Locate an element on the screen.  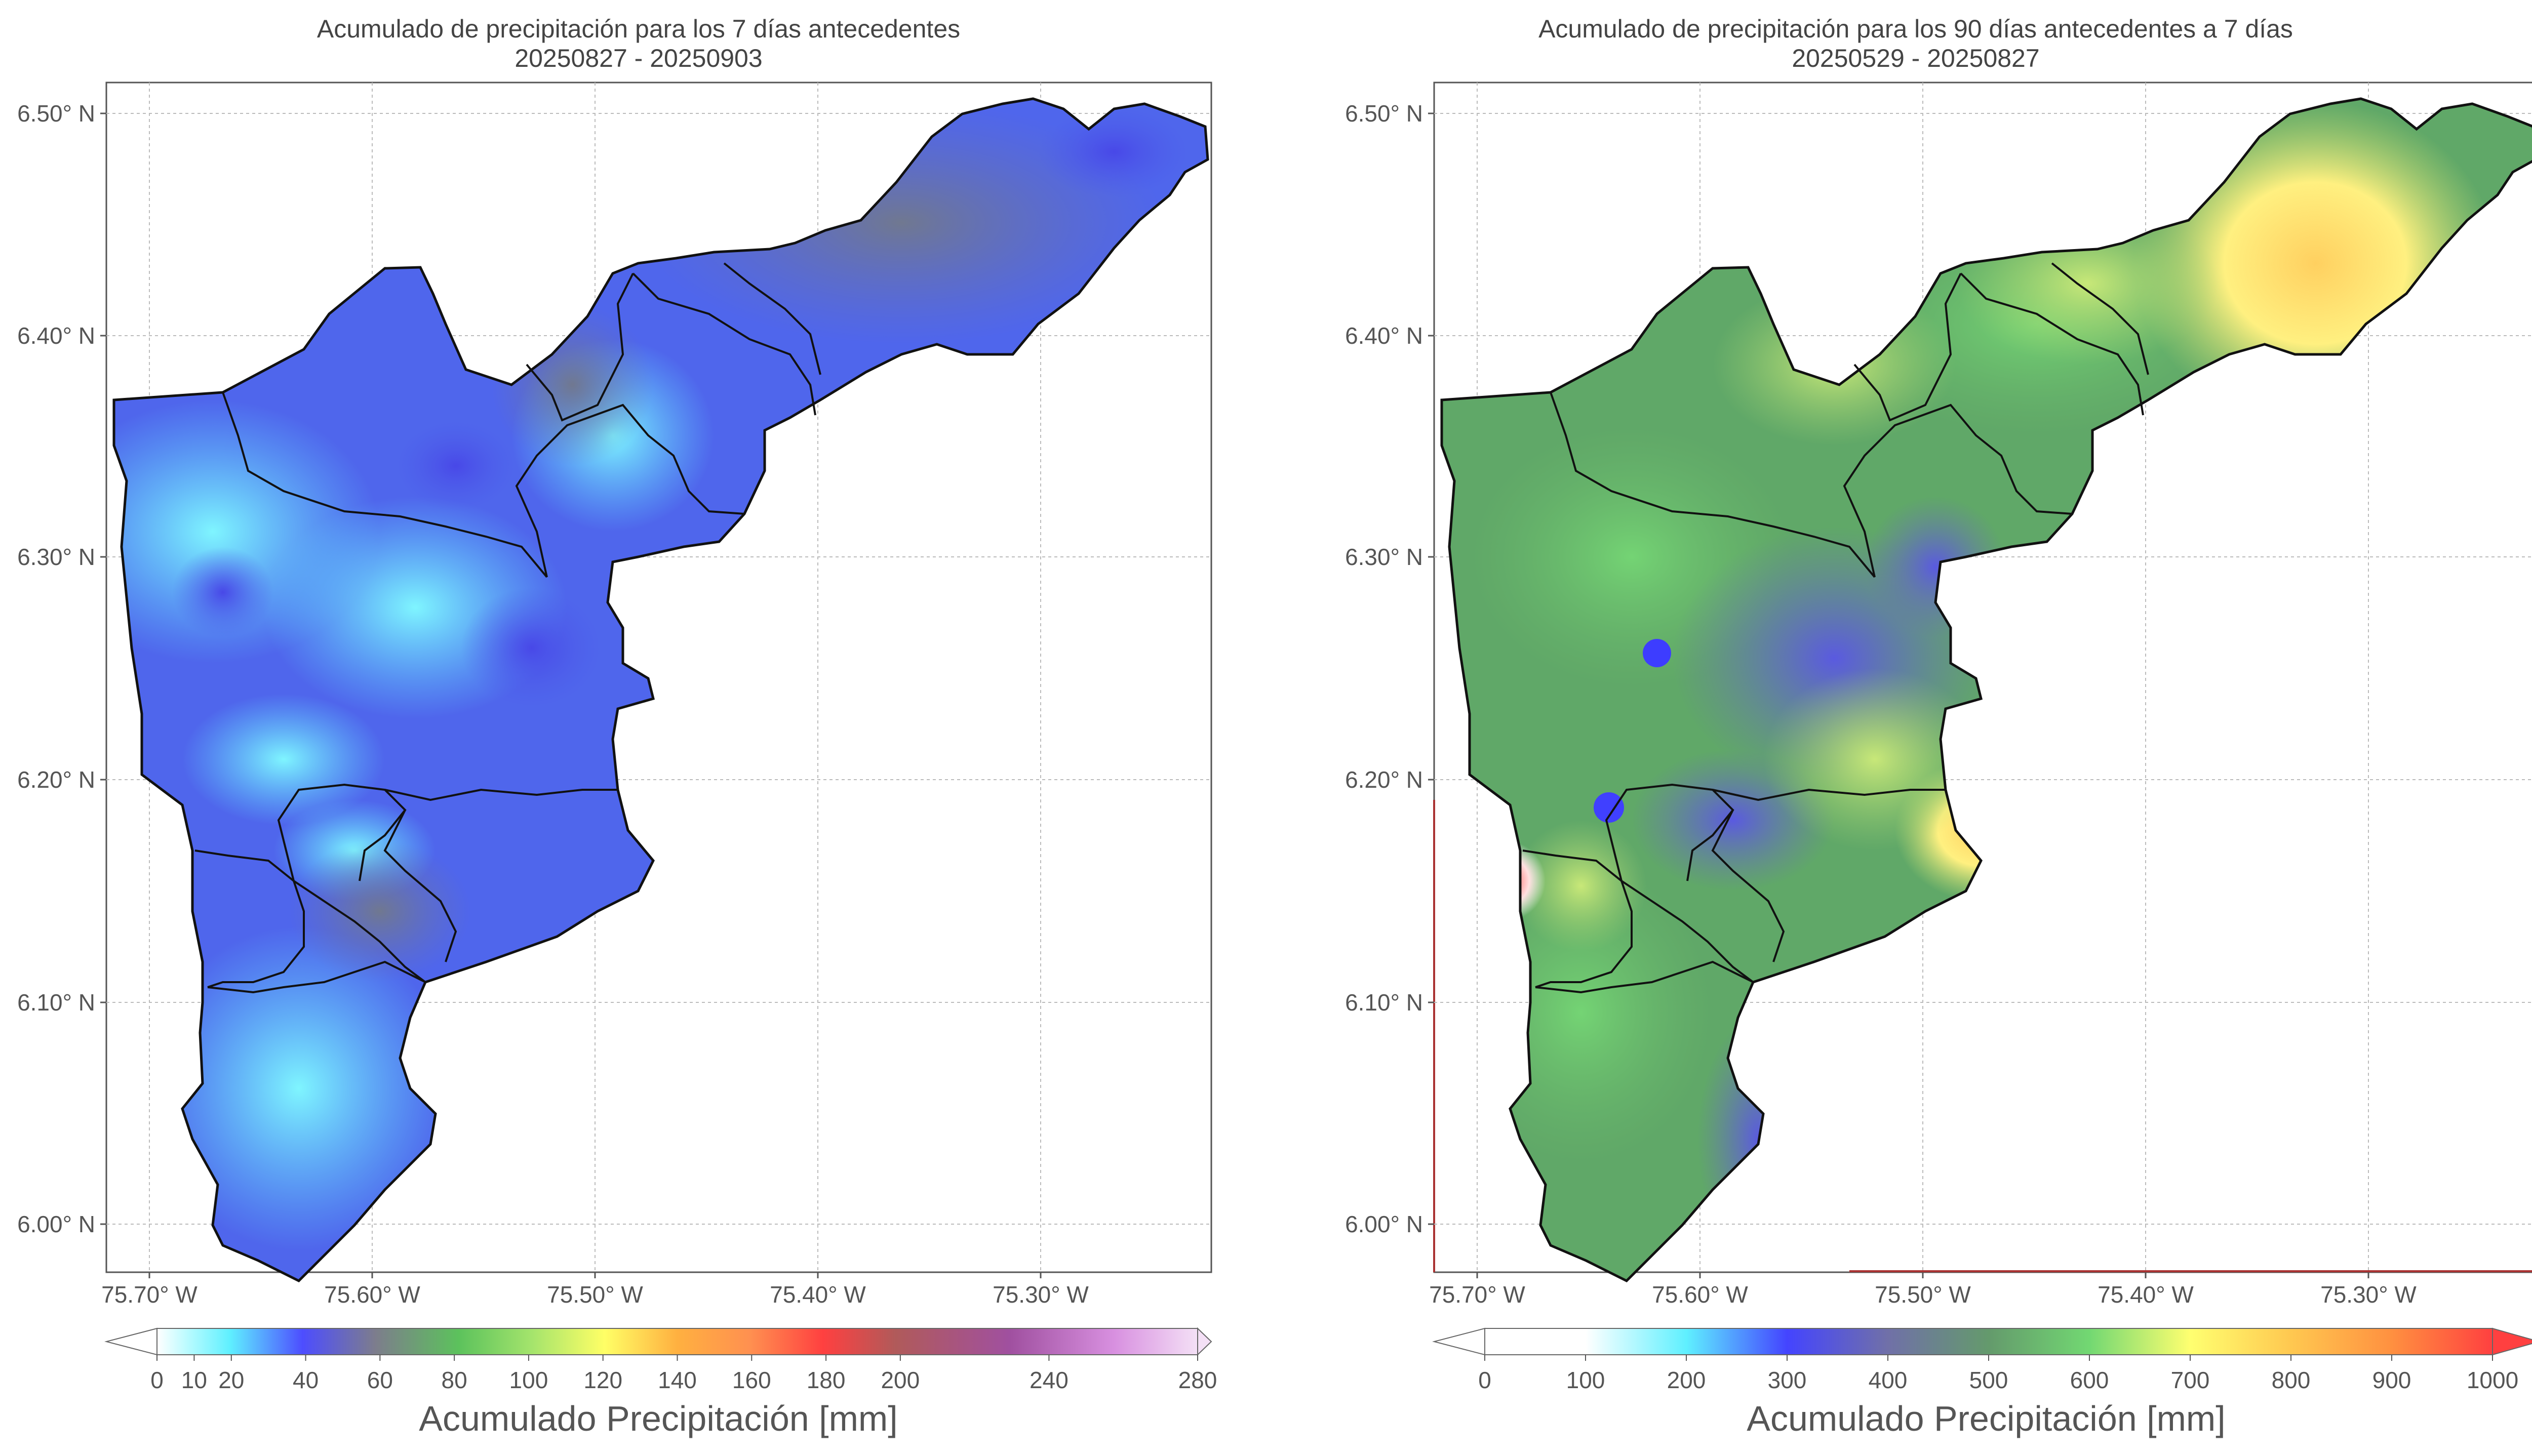
title-line-2: 20250827 - 20250903 is located at coordinates (639, 58).